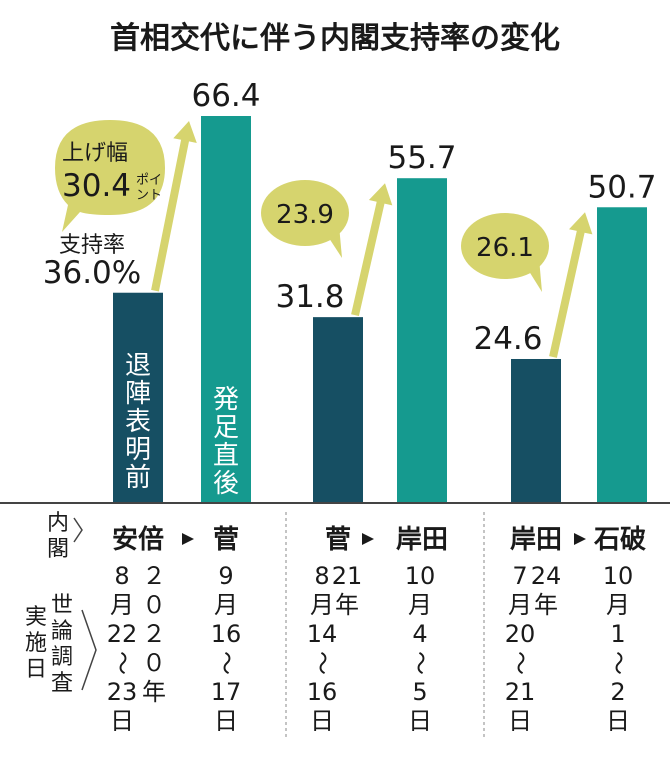 This screenshot has height=758, width=670. Describe the element at coordinates (421, 158) in the screenshot. I see `value-label-after-2: 55.7` at that location.